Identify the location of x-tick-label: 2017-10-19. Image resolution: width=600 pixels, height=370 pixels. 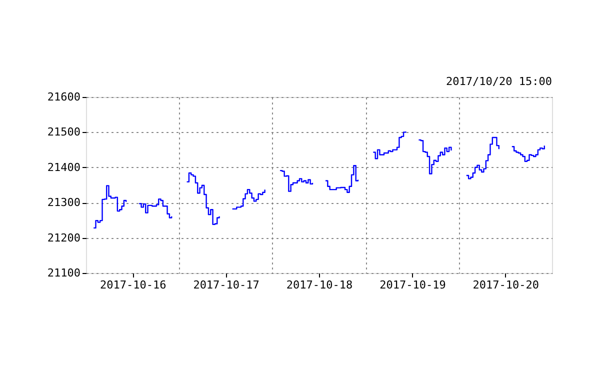
(413, 285).